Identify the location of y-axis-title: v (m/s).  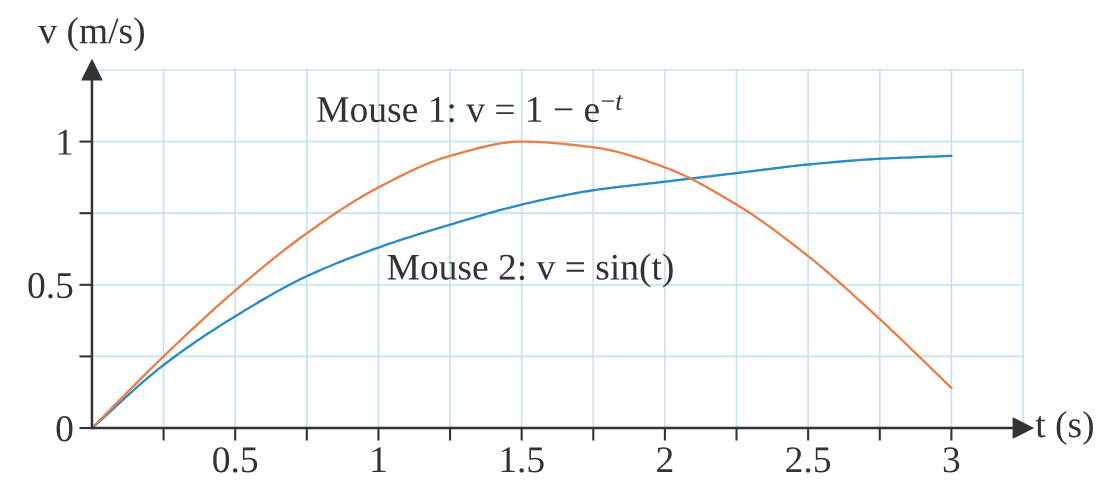
(91, 34).